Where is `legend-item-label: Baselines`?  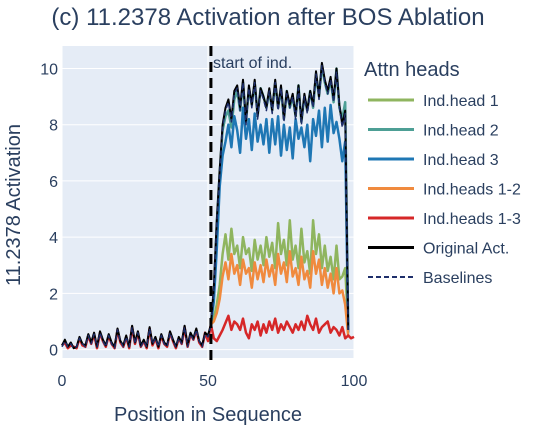 legend-item-label: Baselines is located at coordinates (457, 278).